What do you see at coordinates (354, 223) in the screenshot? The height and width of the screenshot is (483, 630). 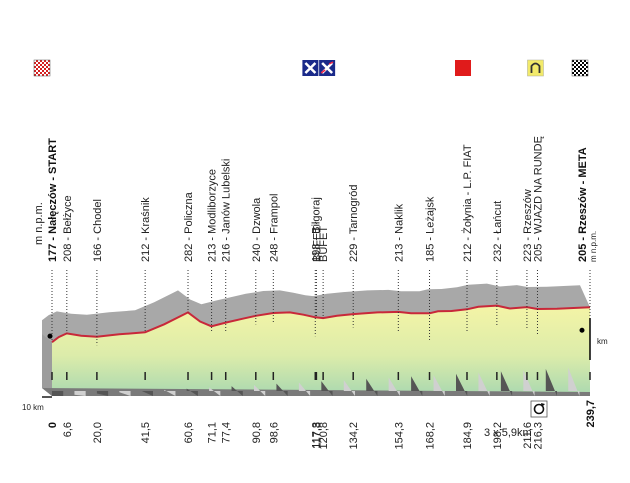 I see `place-label: 229 - Tarnogród` at bounding box center [354, 223].